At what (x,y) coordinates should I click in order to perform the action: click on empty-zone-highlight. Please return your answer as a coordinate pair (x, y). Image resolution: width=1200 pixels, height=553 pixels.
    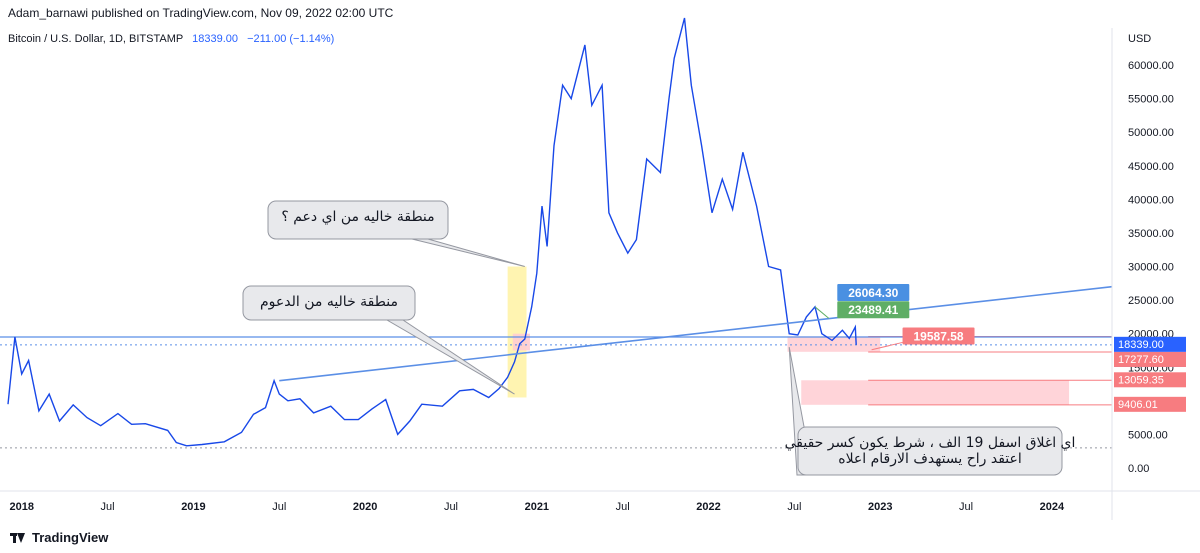
    Looking at the image, I should click on (517, 332).